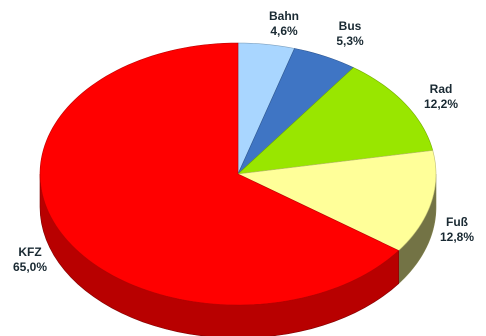 The width and height of the screenshot is (486, 336). Describe the element at coordinates (266, 108) in the screenshot. I see `slice-bahn` at that location.